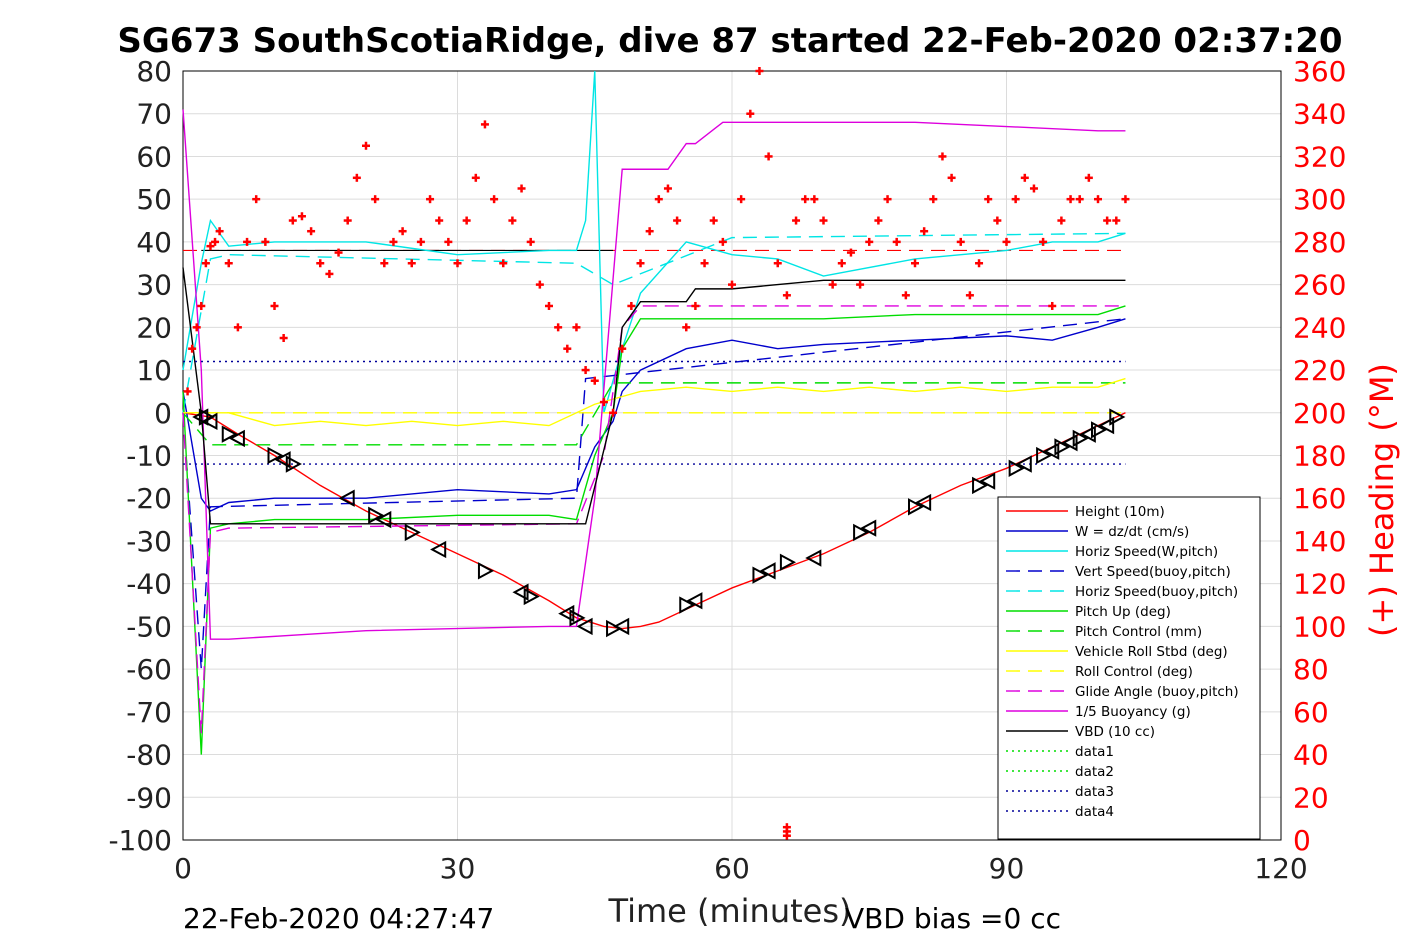 Image resolution: width=1417 pixels, height=949 pixels. What do you see at coordinates (1115, 732) in the screenshot?
I see `legend-entry: VBD (10 cc)` at bounding box center [1115, 732].